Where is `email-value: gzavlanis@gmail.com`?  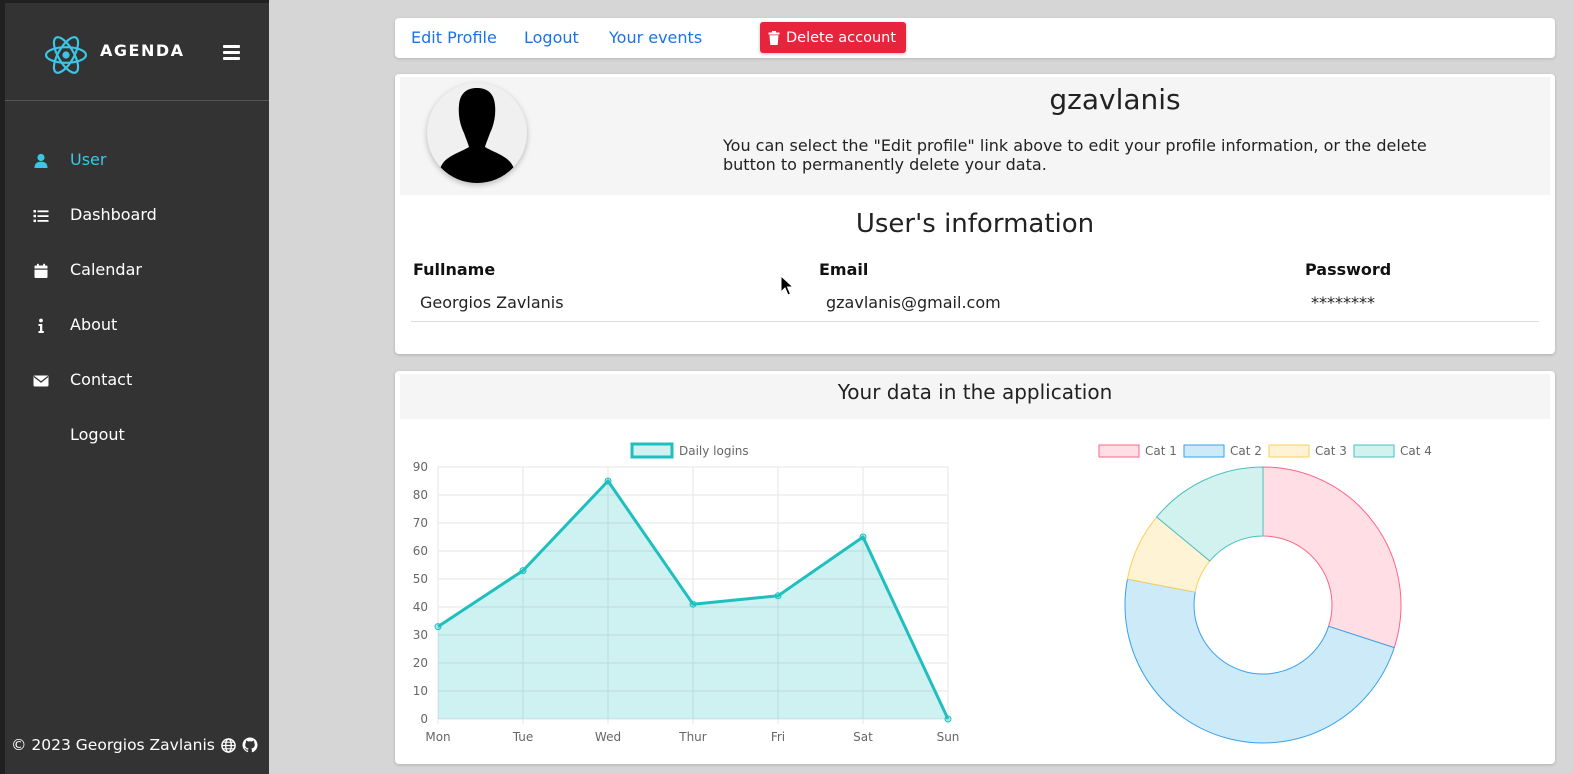
email-value: gzavlanis@gmail.com is located at coordinates (913, 302).